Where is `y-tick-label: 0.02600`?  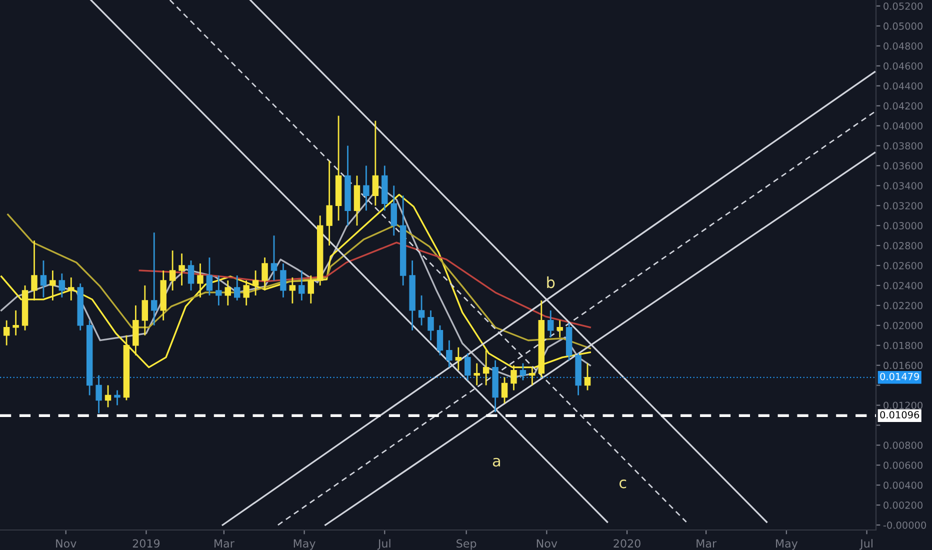
y-tick-label: 0.02600 is located at coordinates (903, 266).